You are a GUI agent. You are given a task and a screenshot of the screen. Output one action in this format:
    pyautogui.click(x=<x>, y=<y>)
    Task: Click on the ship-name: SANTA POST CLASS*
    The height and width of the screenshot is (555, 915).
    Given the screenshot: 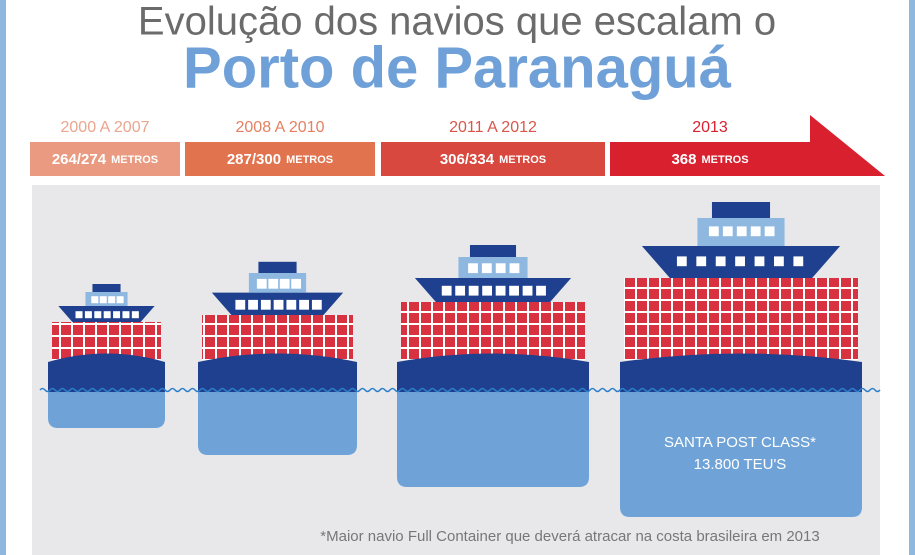 What is the action you would take?
    pyautogui.click(x=740, y=442)
    